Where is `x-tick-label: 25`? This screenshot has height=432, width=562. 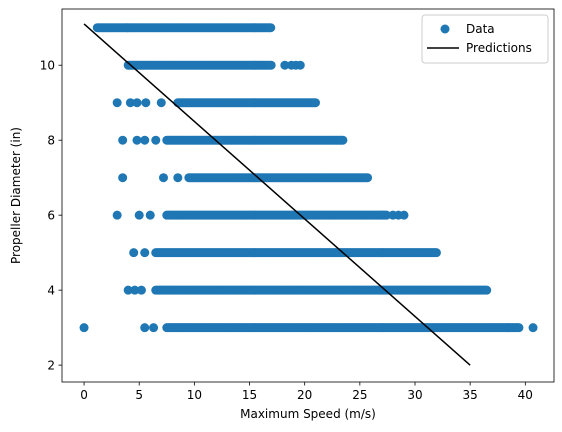 x-tick-label: 25 is located at coordinates (359, 395).